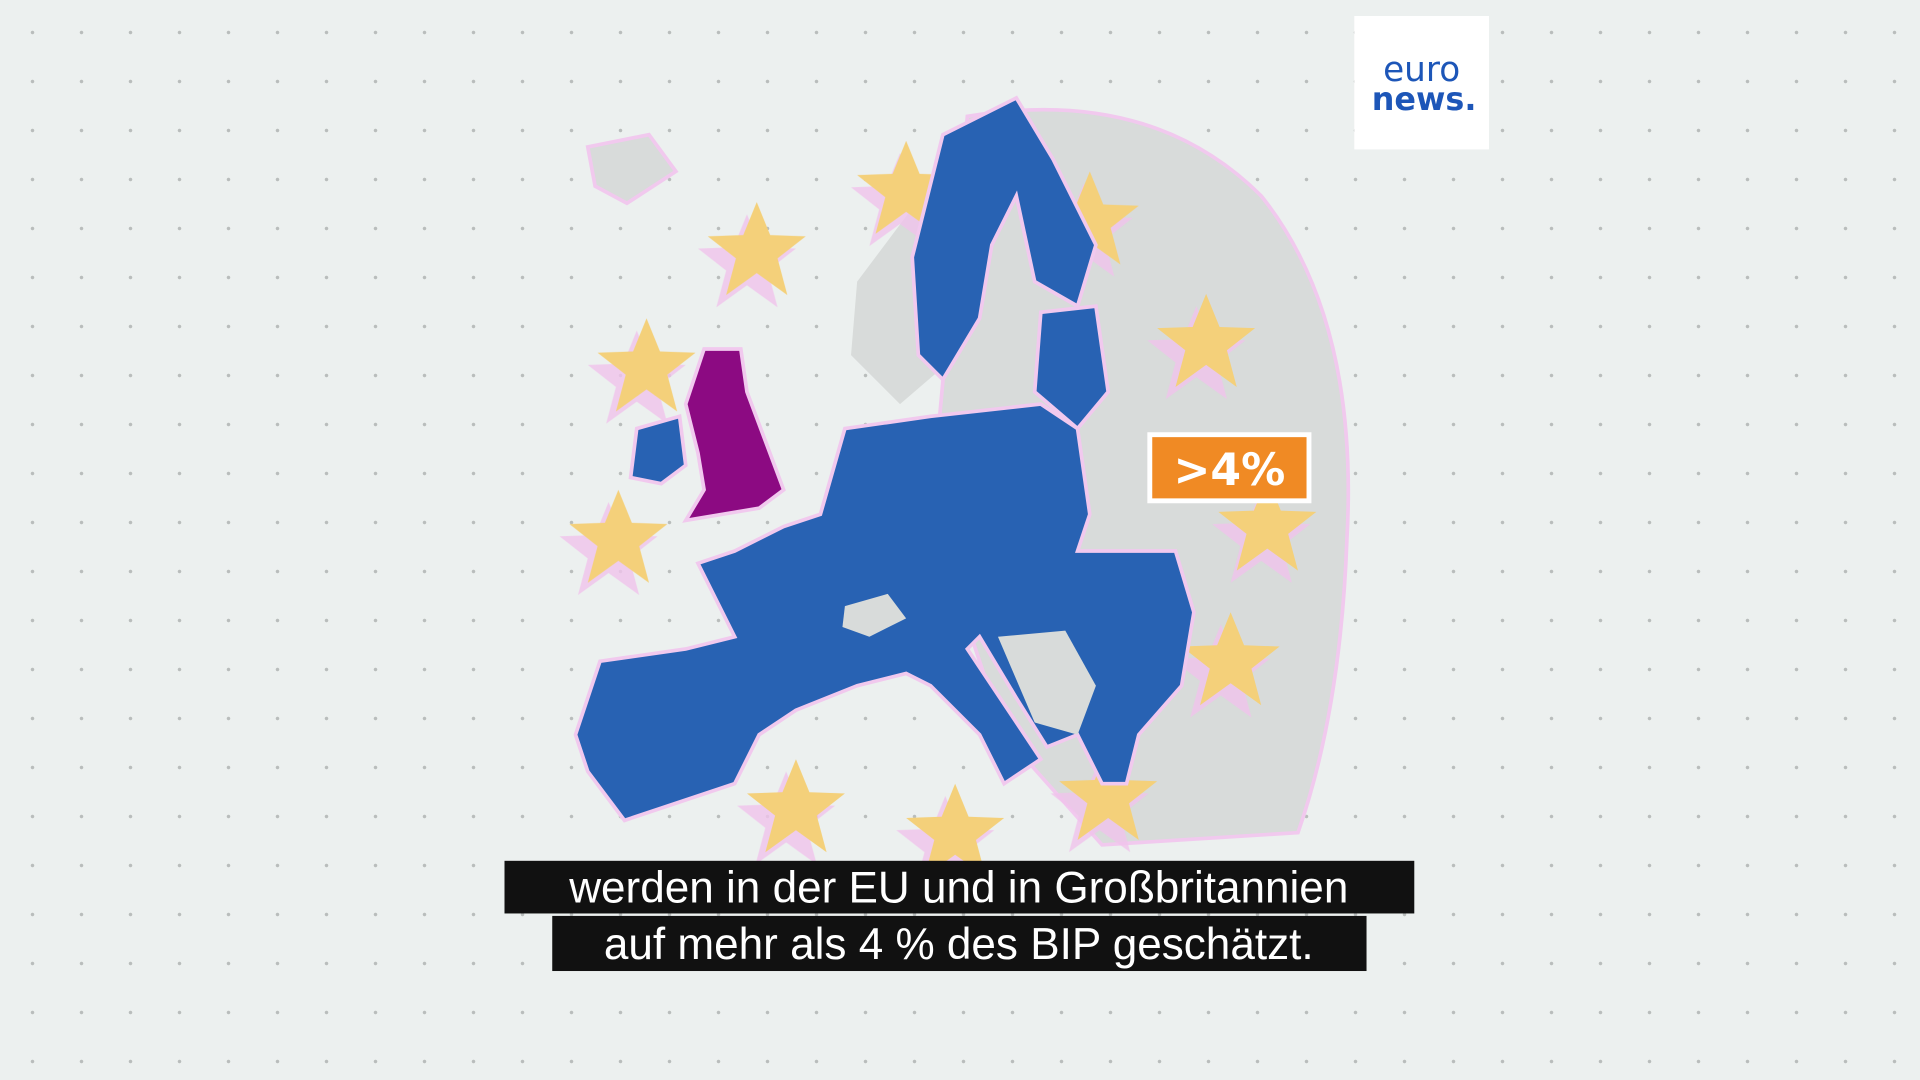 The image size is (1920, 1080). I want to click on badge-text: >4%, so click(1229, 470).